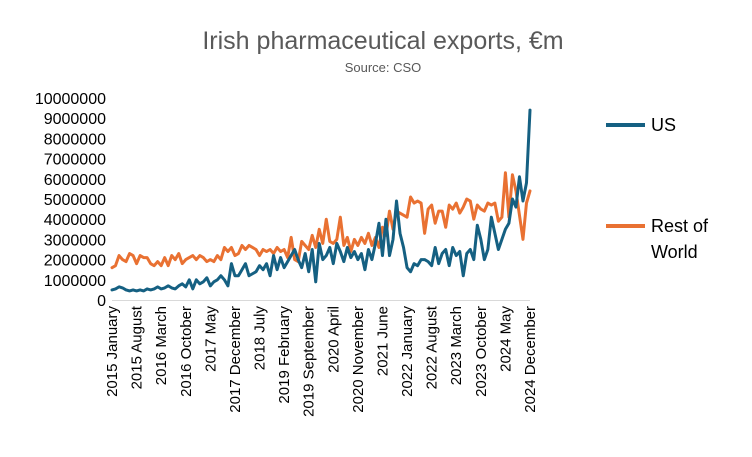  Describe the element at coordinates (137, 347) in the screenshot. I see `x-tick-label: 2015 August` at that location.